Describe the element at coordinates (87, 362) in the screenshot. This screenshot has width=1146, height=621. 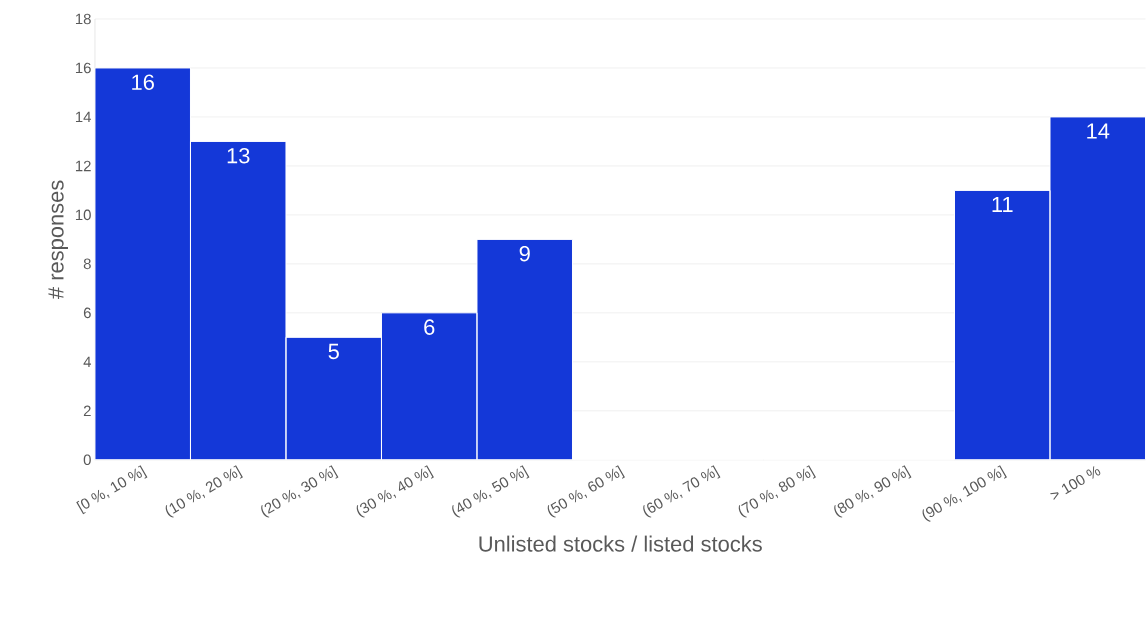
I see `y-tick-label: 4` at that location.